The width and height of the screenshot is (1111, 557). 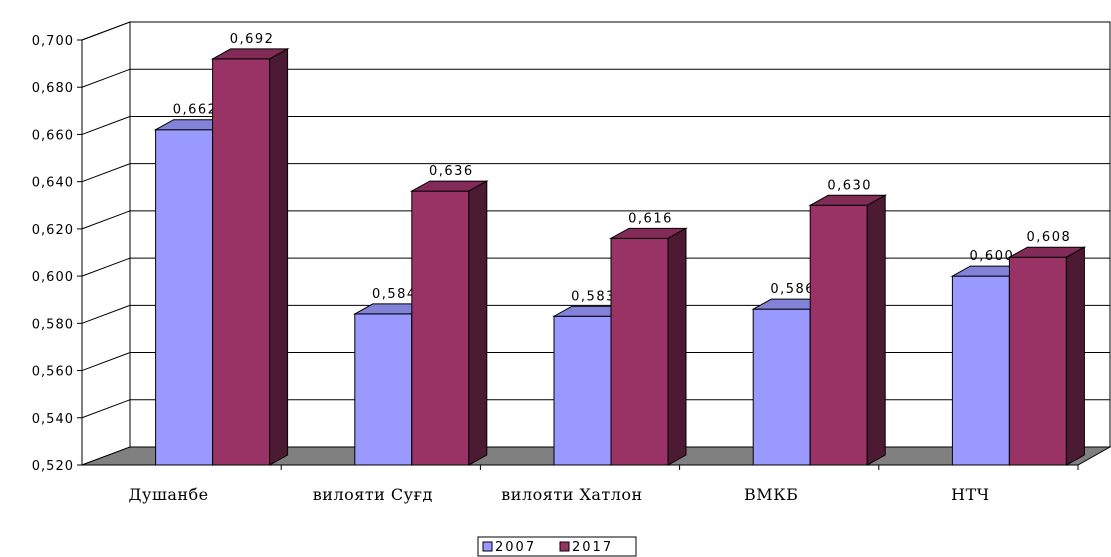 I want to click on data-label: 0,600, so click(x=992, y=256).